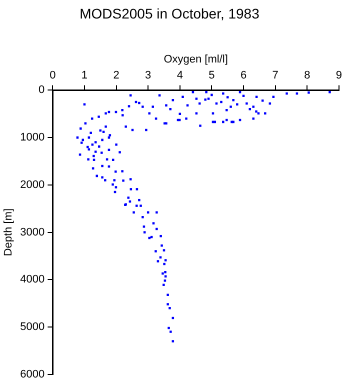 Image resolution: width=345 pixels, height=384 pixels. I want to click on x-tick-label: 5, so click(211, 76).